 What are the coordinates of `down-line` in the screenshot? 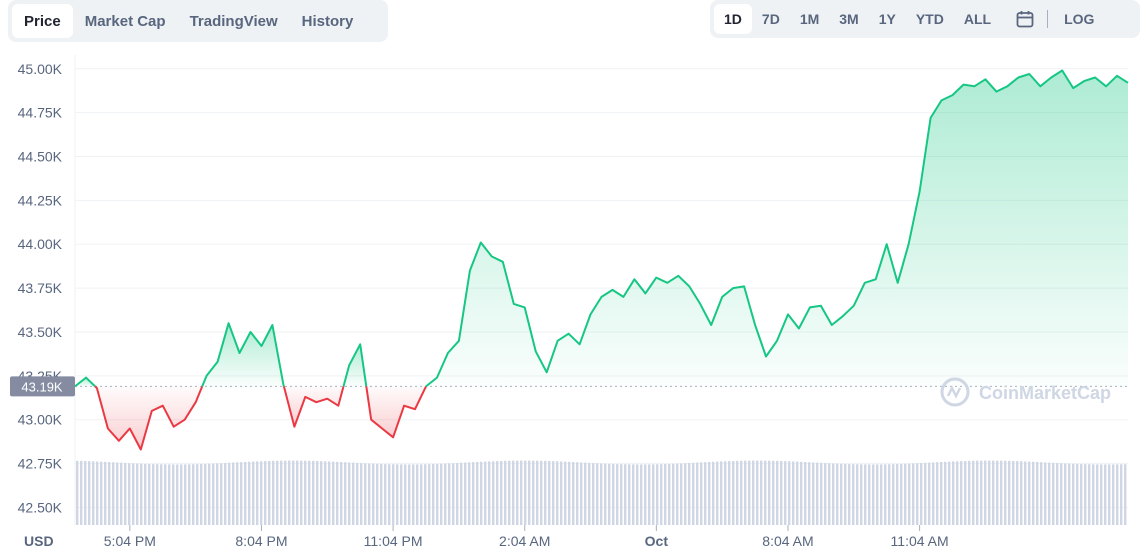 It's located at (396, 412).